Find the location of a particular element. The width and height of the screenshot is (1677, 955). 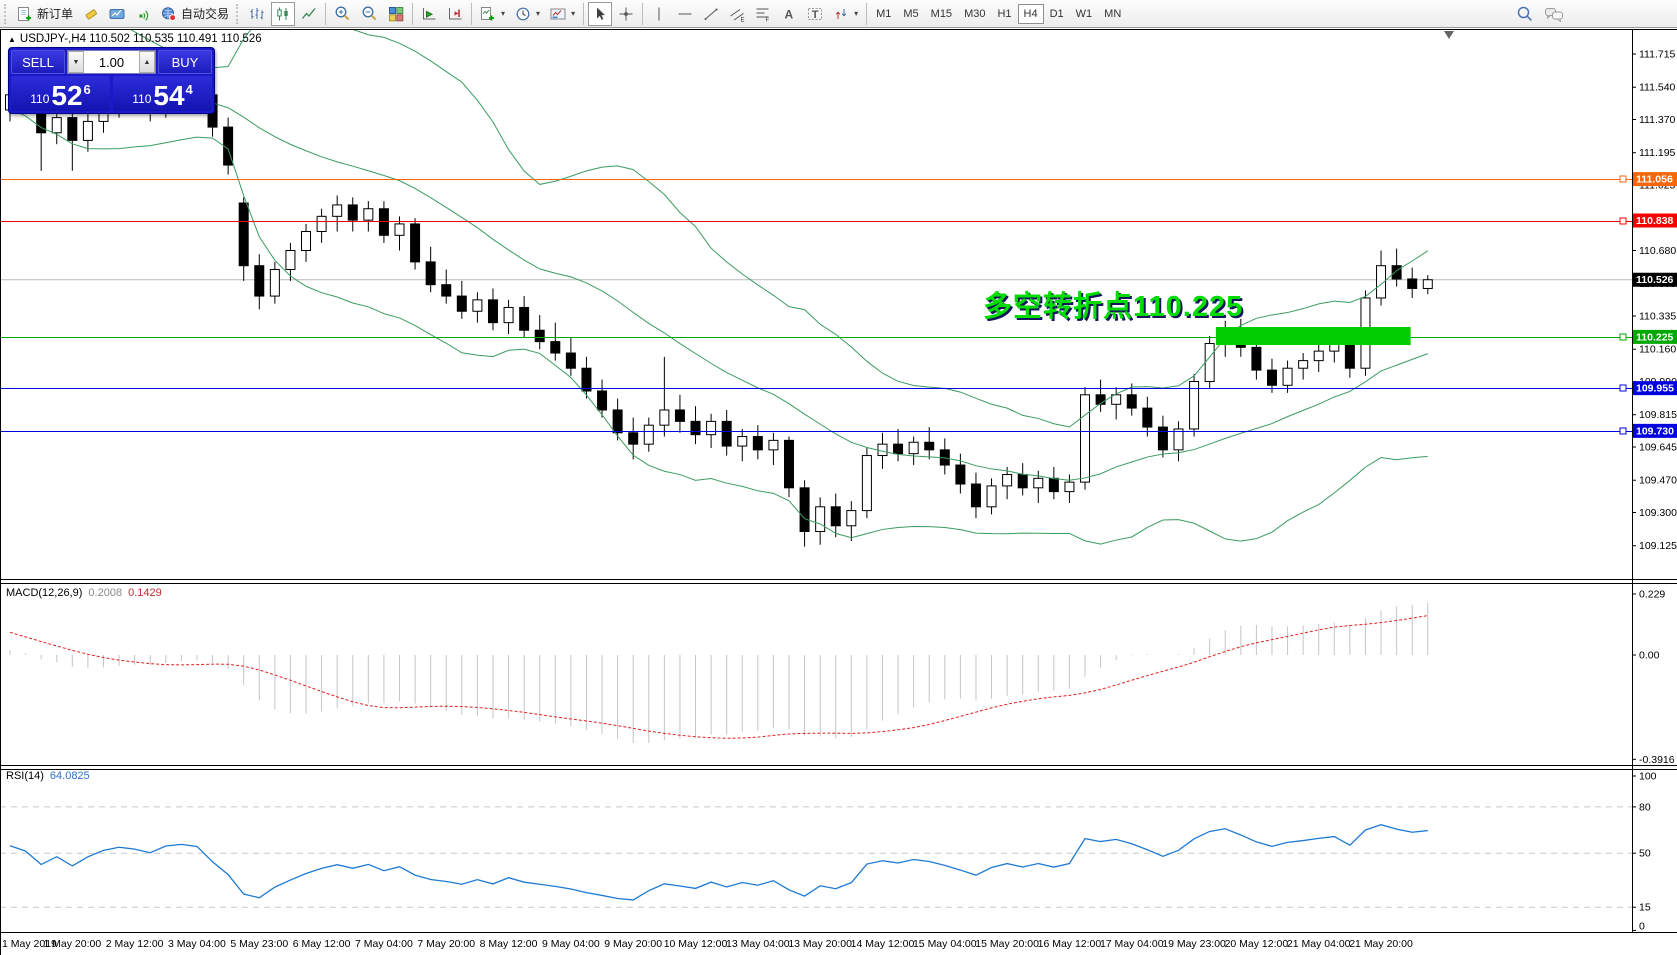

crosshair-tool-button is located at coordinates (626, 14).